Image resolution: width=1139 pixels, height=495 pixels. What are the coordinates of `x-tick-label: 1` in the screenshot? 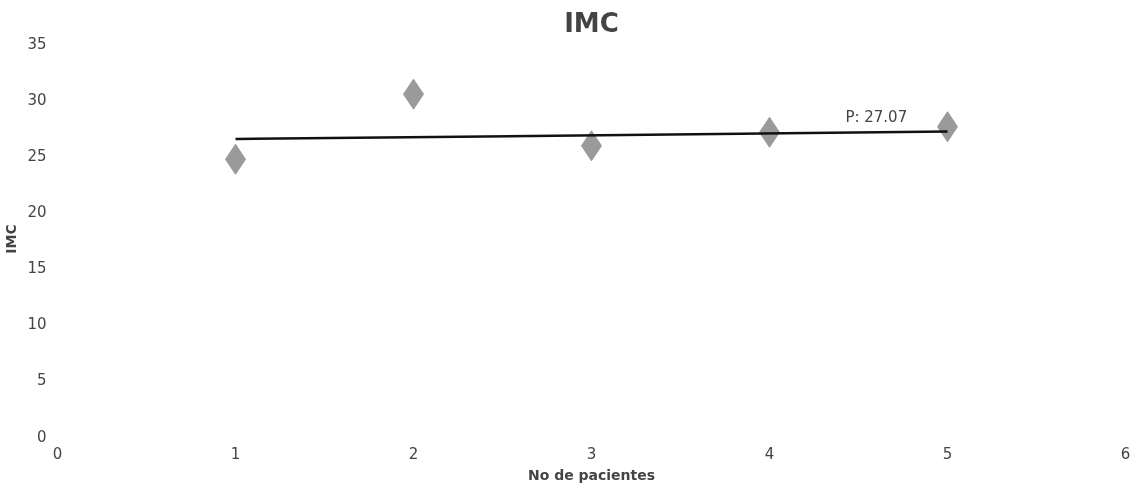 It's located at (235, 453).